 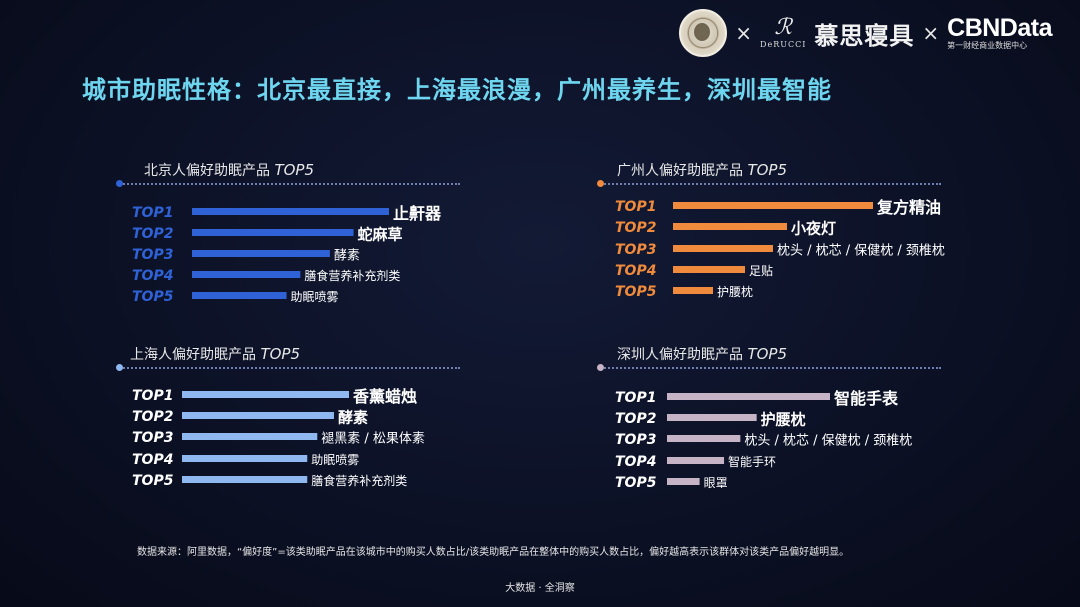 I want to click on panel-title: 广州人偏好助眠产品 TOP5, so click(x=775, y=170).